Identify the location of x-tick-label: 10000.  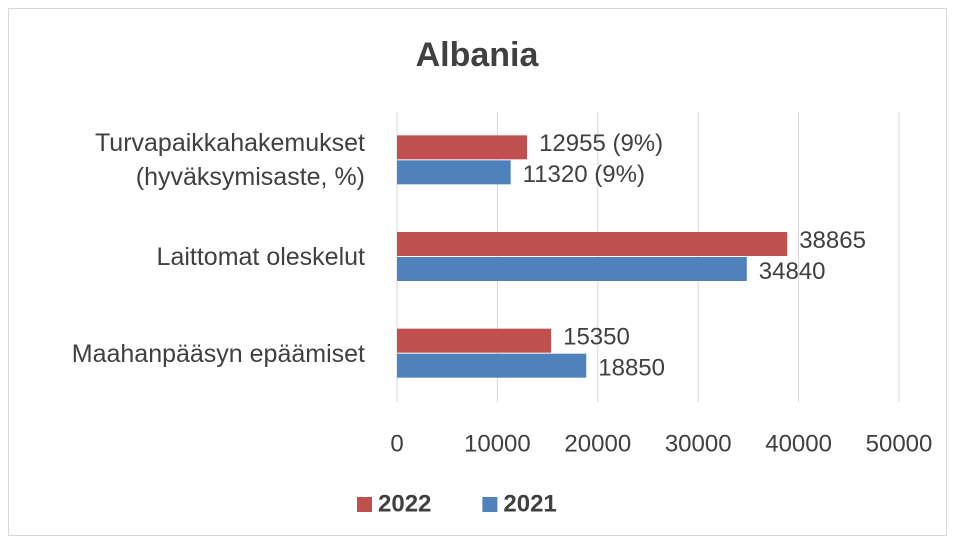
(497, 443).